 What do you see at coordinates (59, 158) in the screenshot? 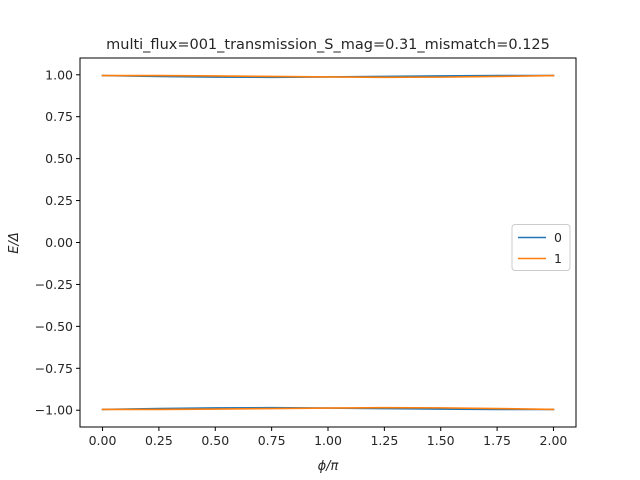
I see `y-tick-label: 0.50` at bounding box center [59, 158].